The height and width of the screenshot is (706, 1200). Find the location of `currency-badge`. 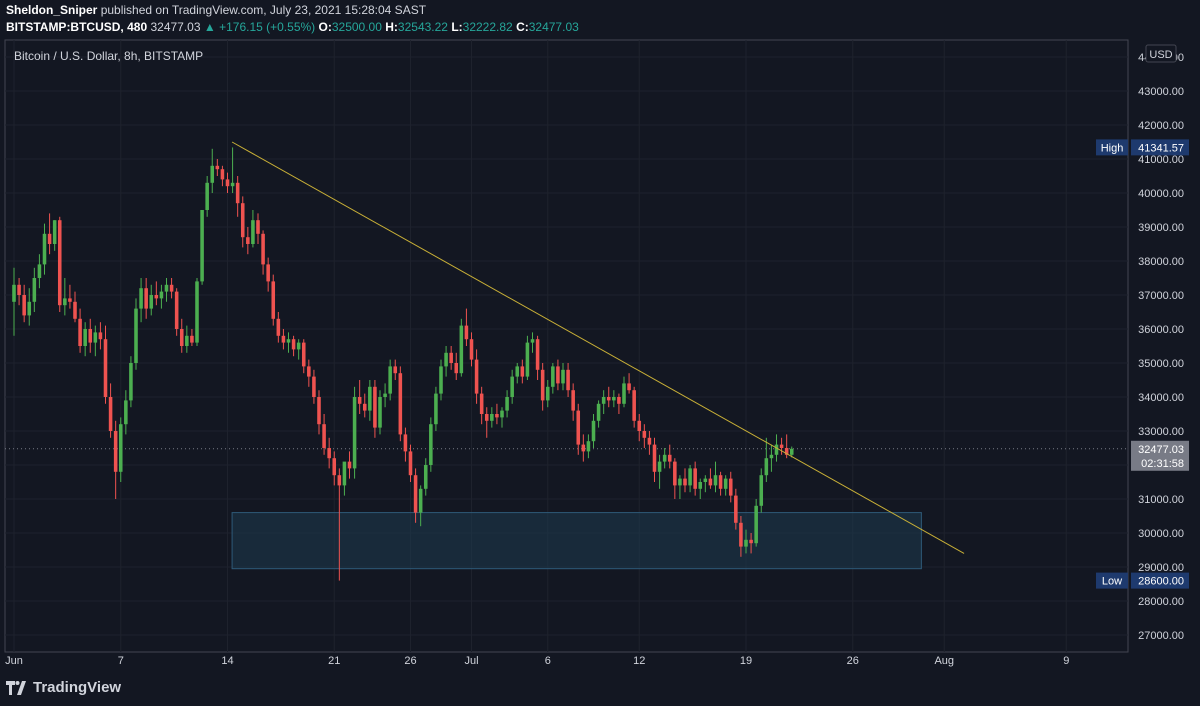

currency-badge is located at coordinates (1161, 53).